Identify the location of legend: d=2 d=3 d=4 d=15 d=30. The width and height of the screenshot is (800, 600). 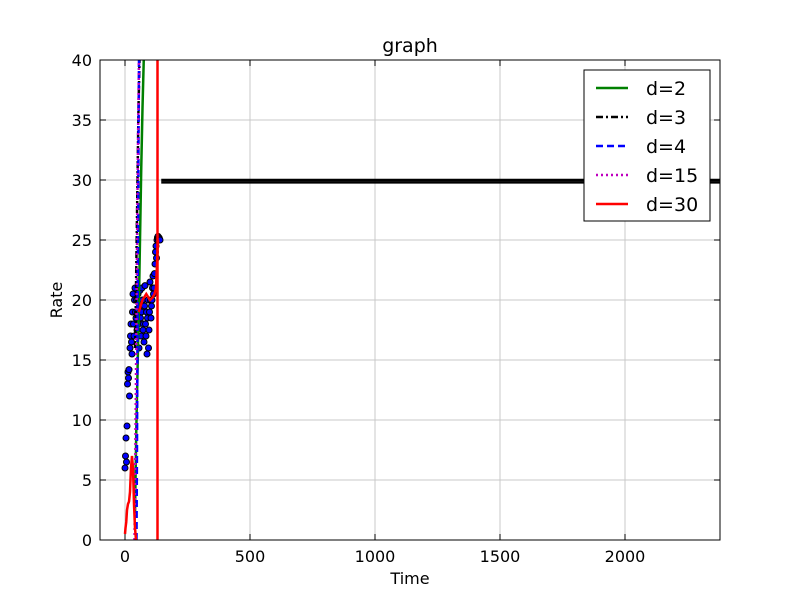
(647, 145).